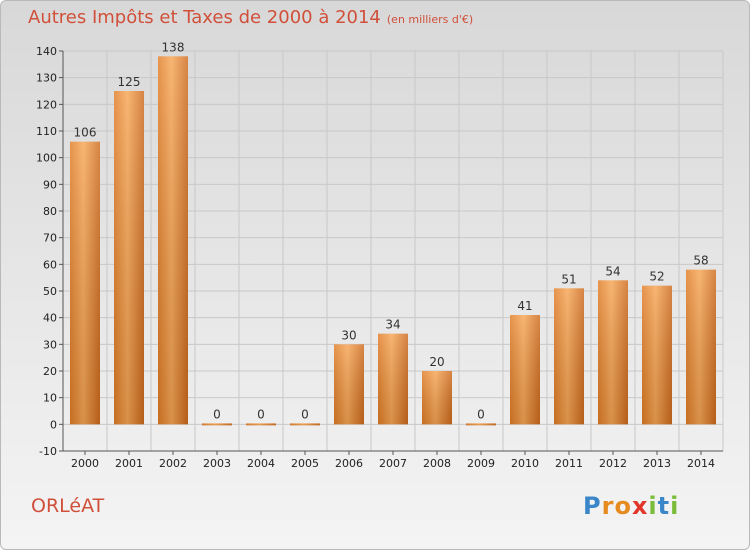  Describe the element at coordinates (524, 306) in the screenshot. I see `data-label: 41` at that location.